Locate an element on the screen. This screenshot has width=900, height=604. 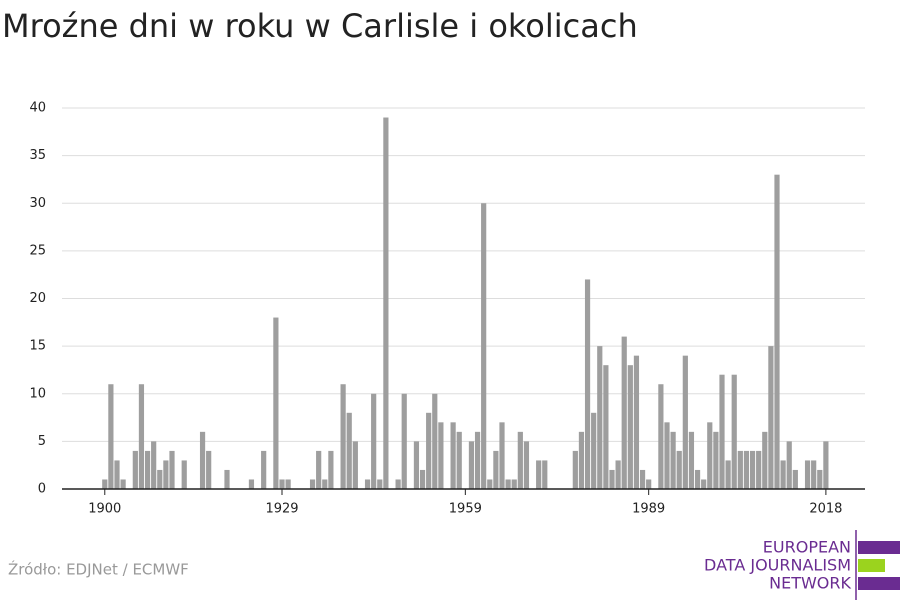
y-tick-label: 0 is located at coordinates (42, 489).